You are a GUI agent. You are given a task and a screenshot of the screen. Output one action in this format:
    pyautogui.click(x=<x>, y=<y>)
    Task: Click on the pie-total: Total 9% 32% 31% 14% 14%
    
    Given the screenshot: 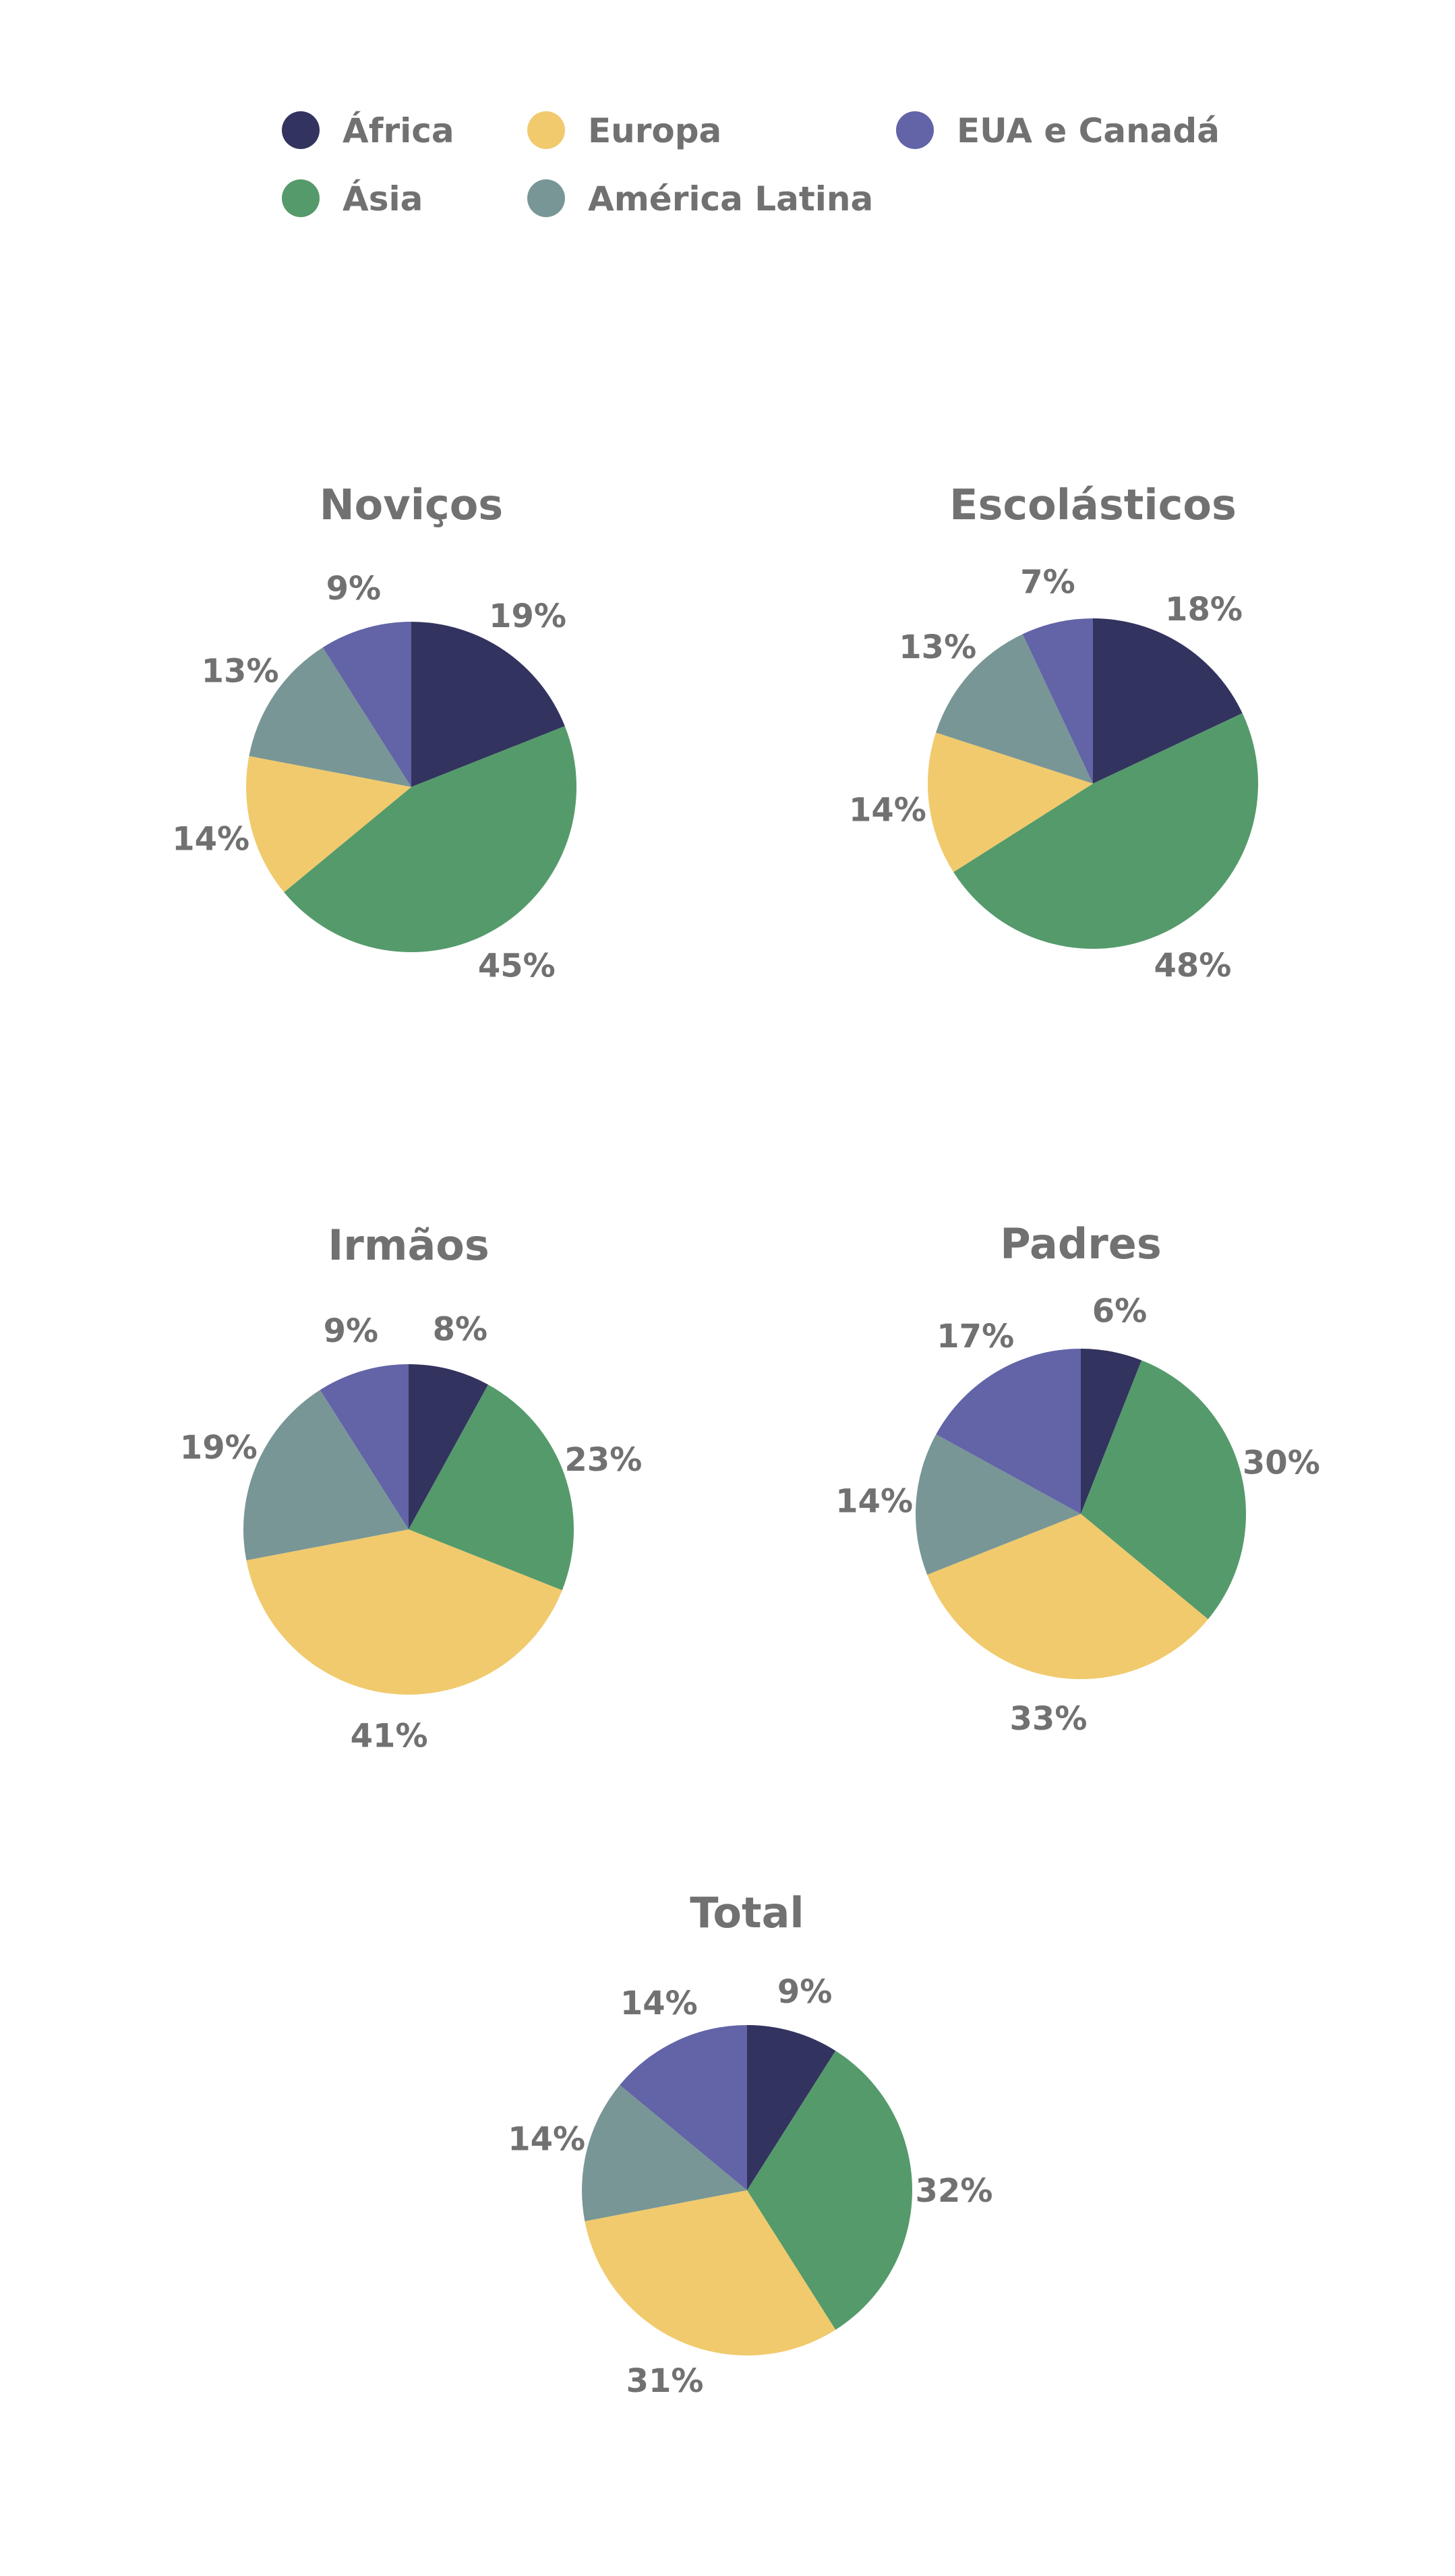 What is the action you would take?
    pyautogui.click(x=750, y=2144)
    